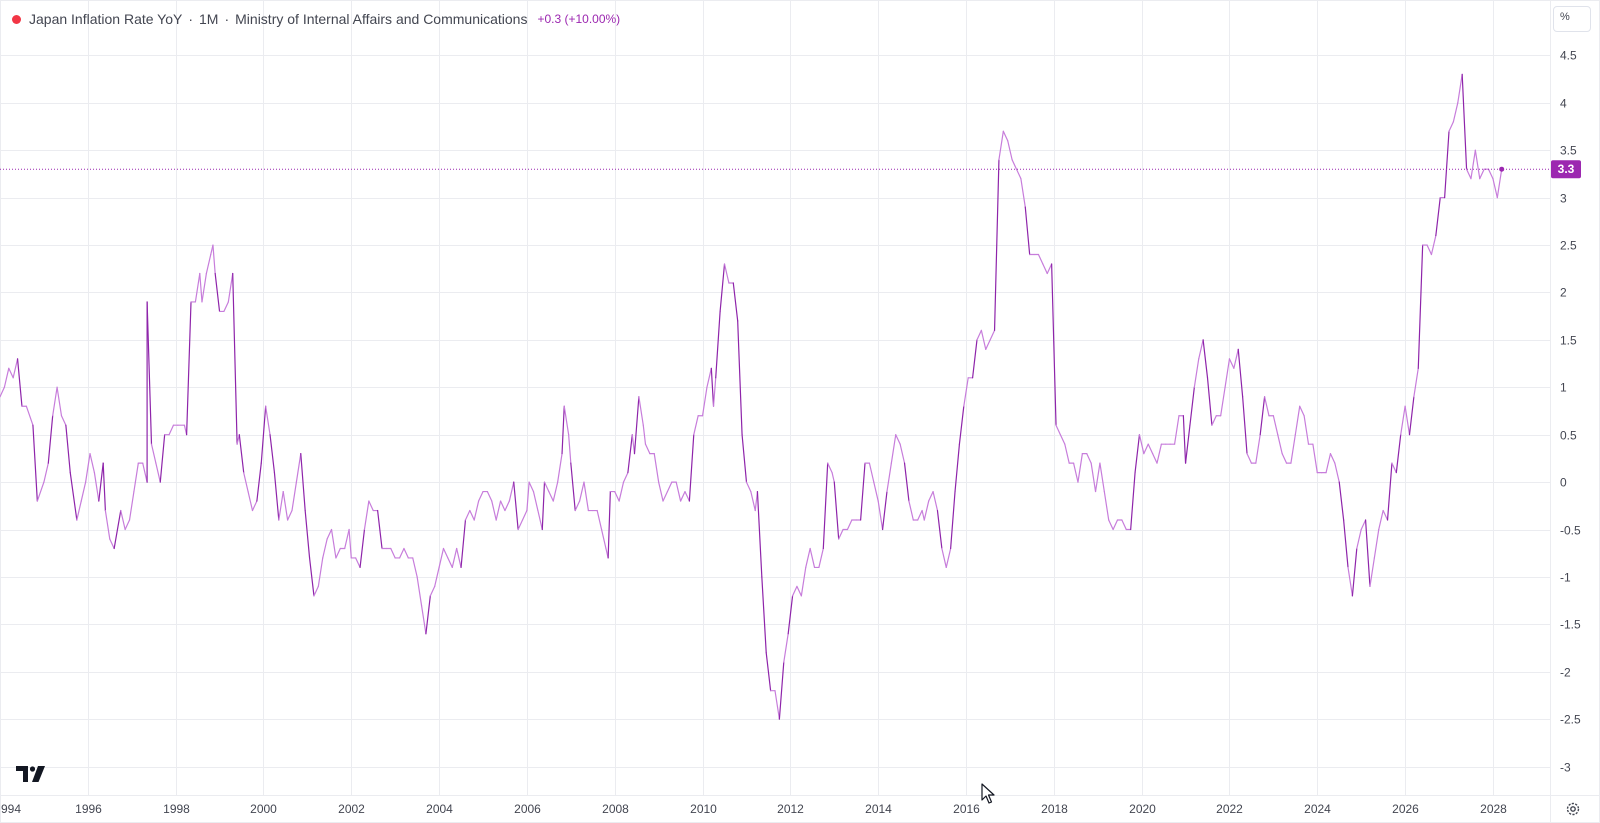 The height and width of the screenshot is (823, 1600). What do you see at coordinates (351, 809) in the screenshot?
I see `x-tick-label: 2002` at bounding box center [351, 809].